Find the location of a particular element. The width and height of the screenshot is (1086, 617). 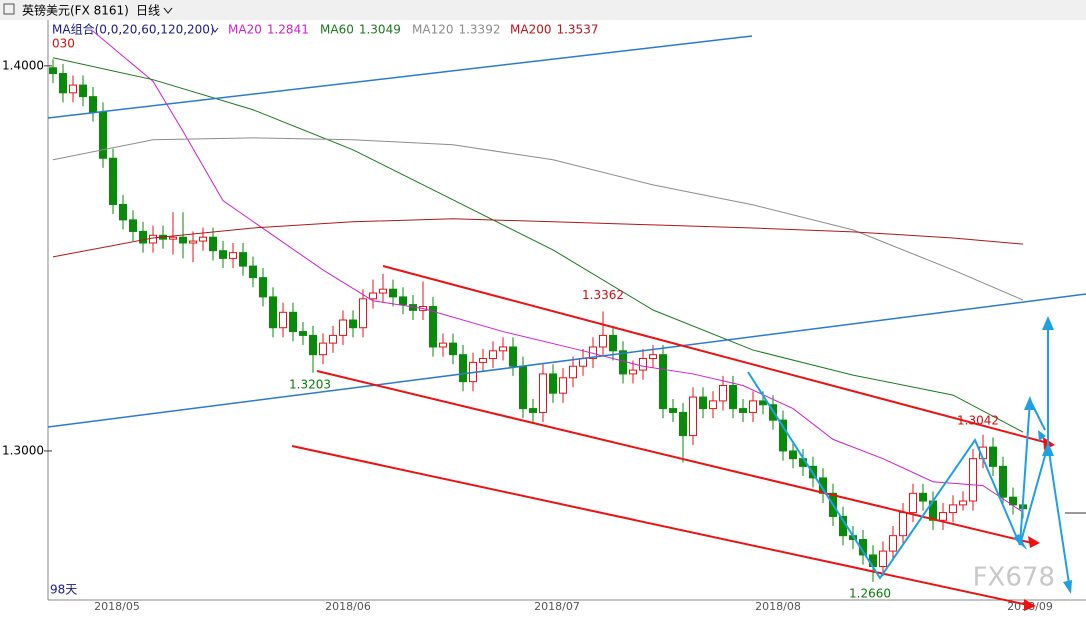

legend-name: MA20 is located at coordinates (245, 30).